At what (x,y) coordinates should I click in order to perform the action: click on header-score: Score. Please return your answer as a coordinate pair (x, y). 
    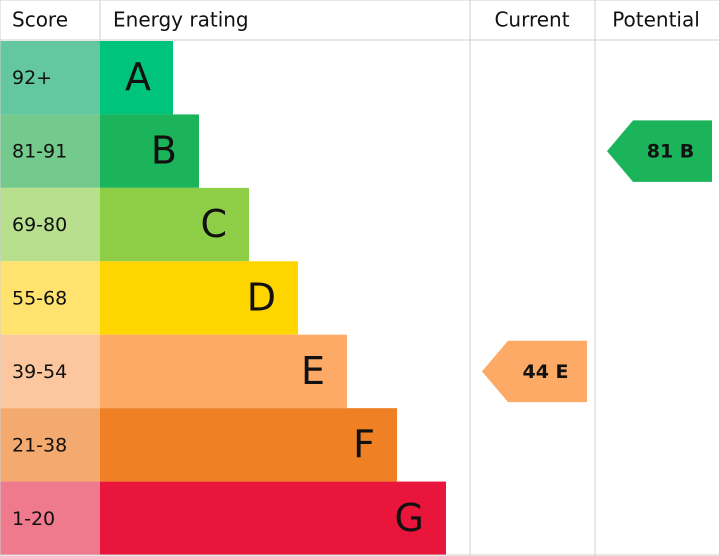
    Looking at the image, I should click on (40, 20).